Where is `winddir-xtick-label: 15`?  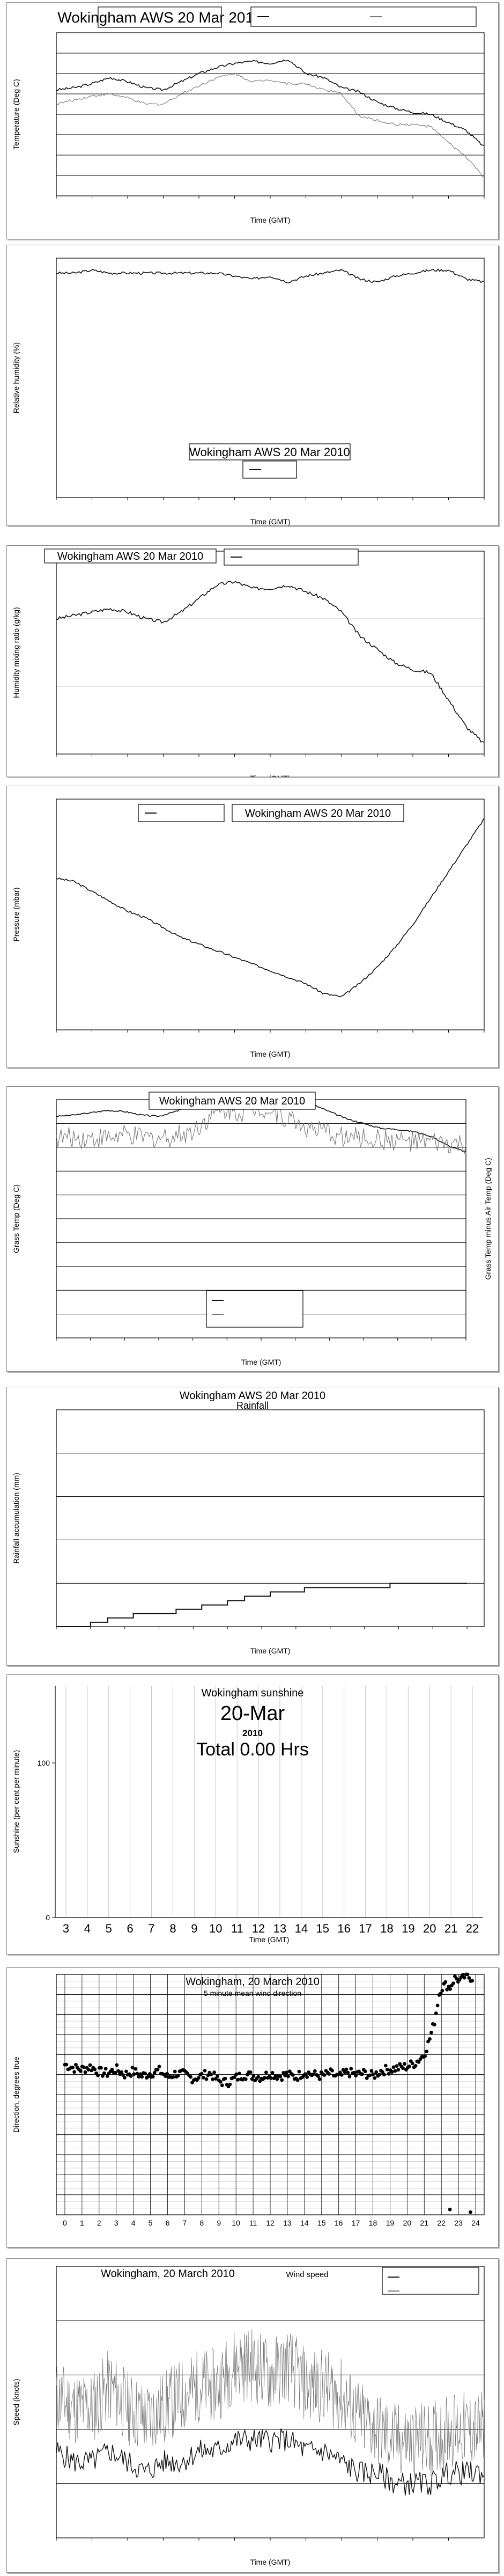 winddir-xtick-label: 15 is located at coordinates (321, 2223).